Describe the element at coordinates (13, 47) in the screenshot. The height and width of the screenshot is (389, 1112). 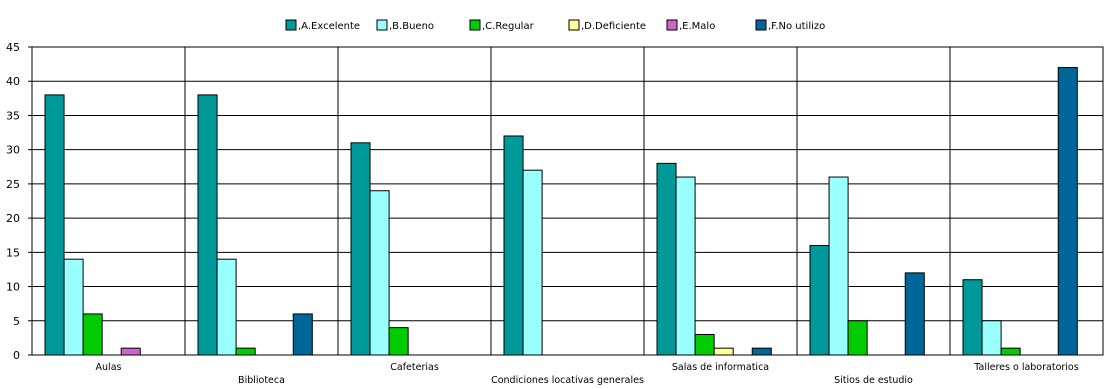
I see `y-tick-label: 45` at that location.